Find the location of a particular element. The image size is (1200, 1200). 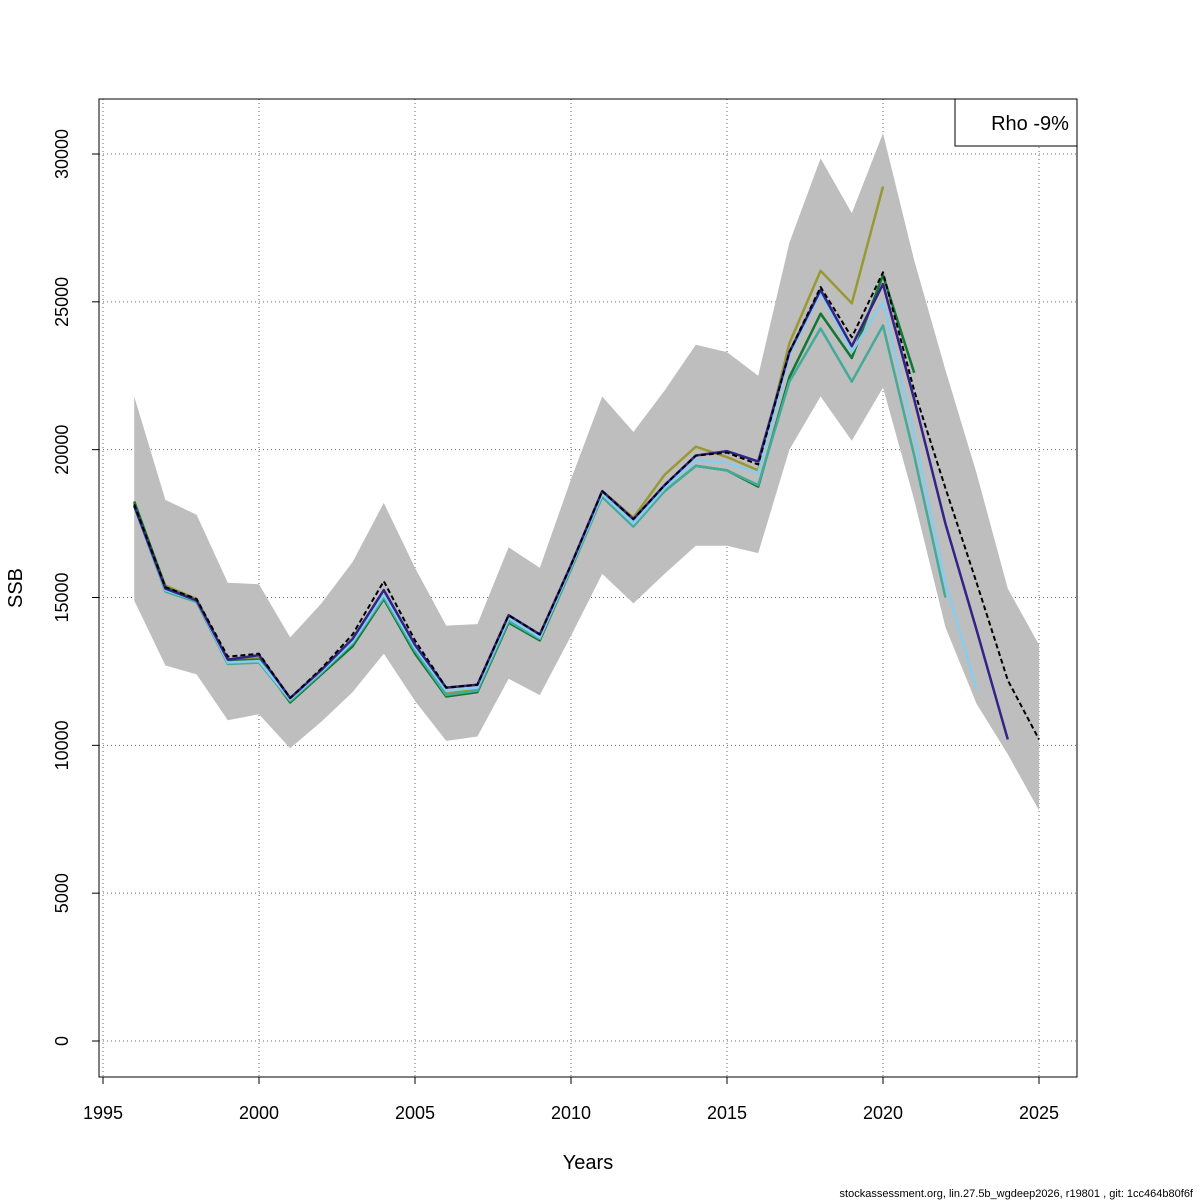

legend-rho-label: Rho -9% is located at coordinates (1030, 124).